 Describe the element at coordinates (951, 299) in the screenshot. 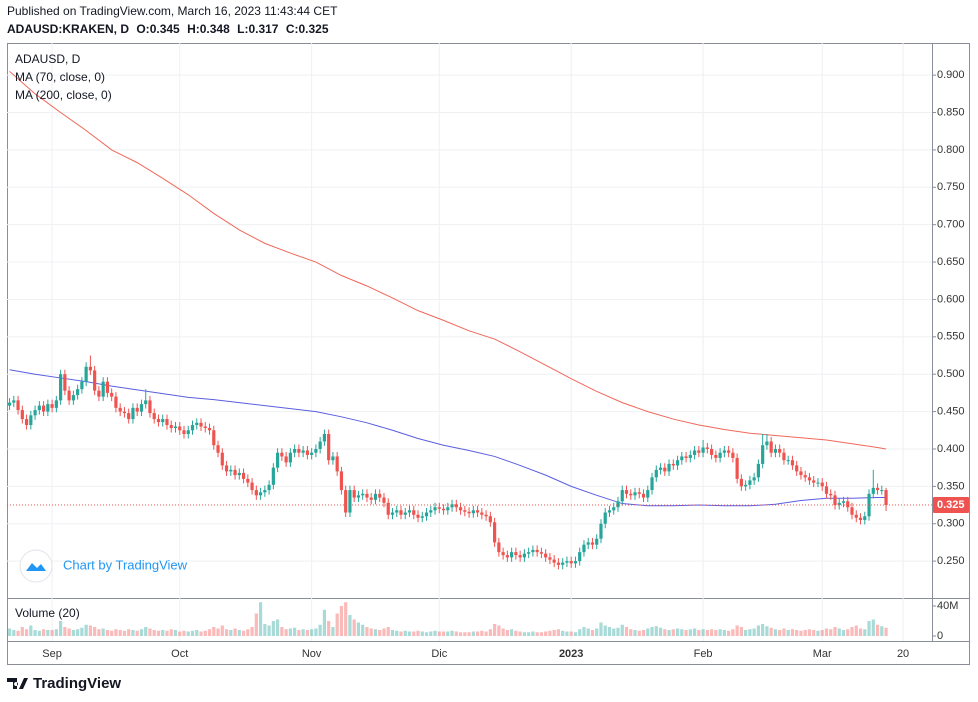

I see `y-tick-label: 0.600` at that location.